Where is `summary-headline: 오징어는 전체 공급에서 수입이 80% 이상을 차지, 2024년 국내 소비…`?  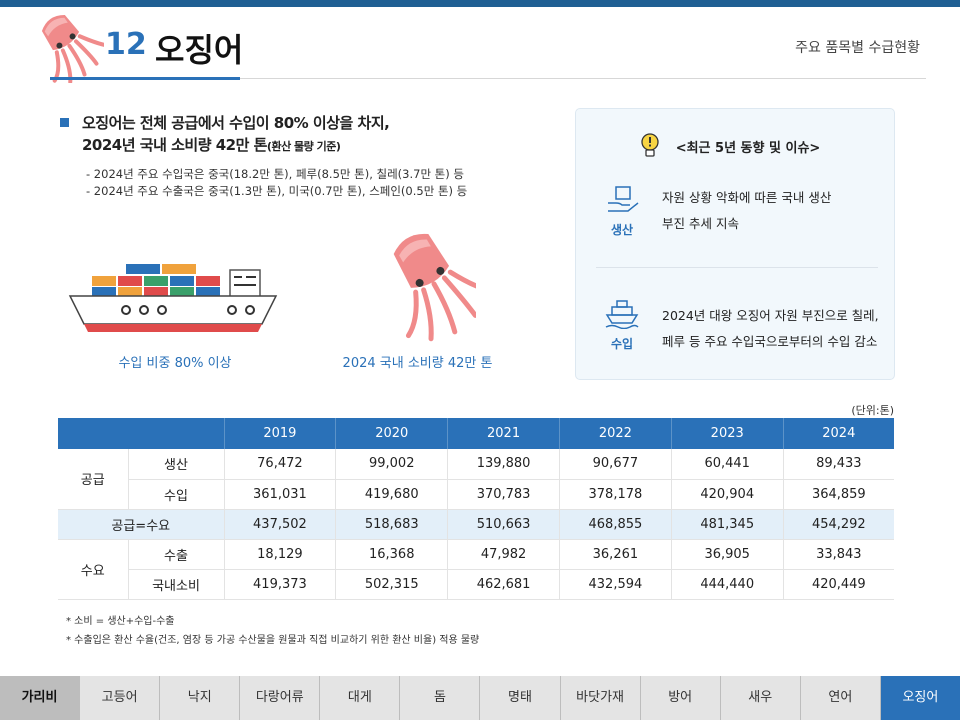
summary-headline: 오징어는 전체 공급에서 수입이 80% 이상을 차지, 2024년 국내 소비… is located at coordinates (321, 135).